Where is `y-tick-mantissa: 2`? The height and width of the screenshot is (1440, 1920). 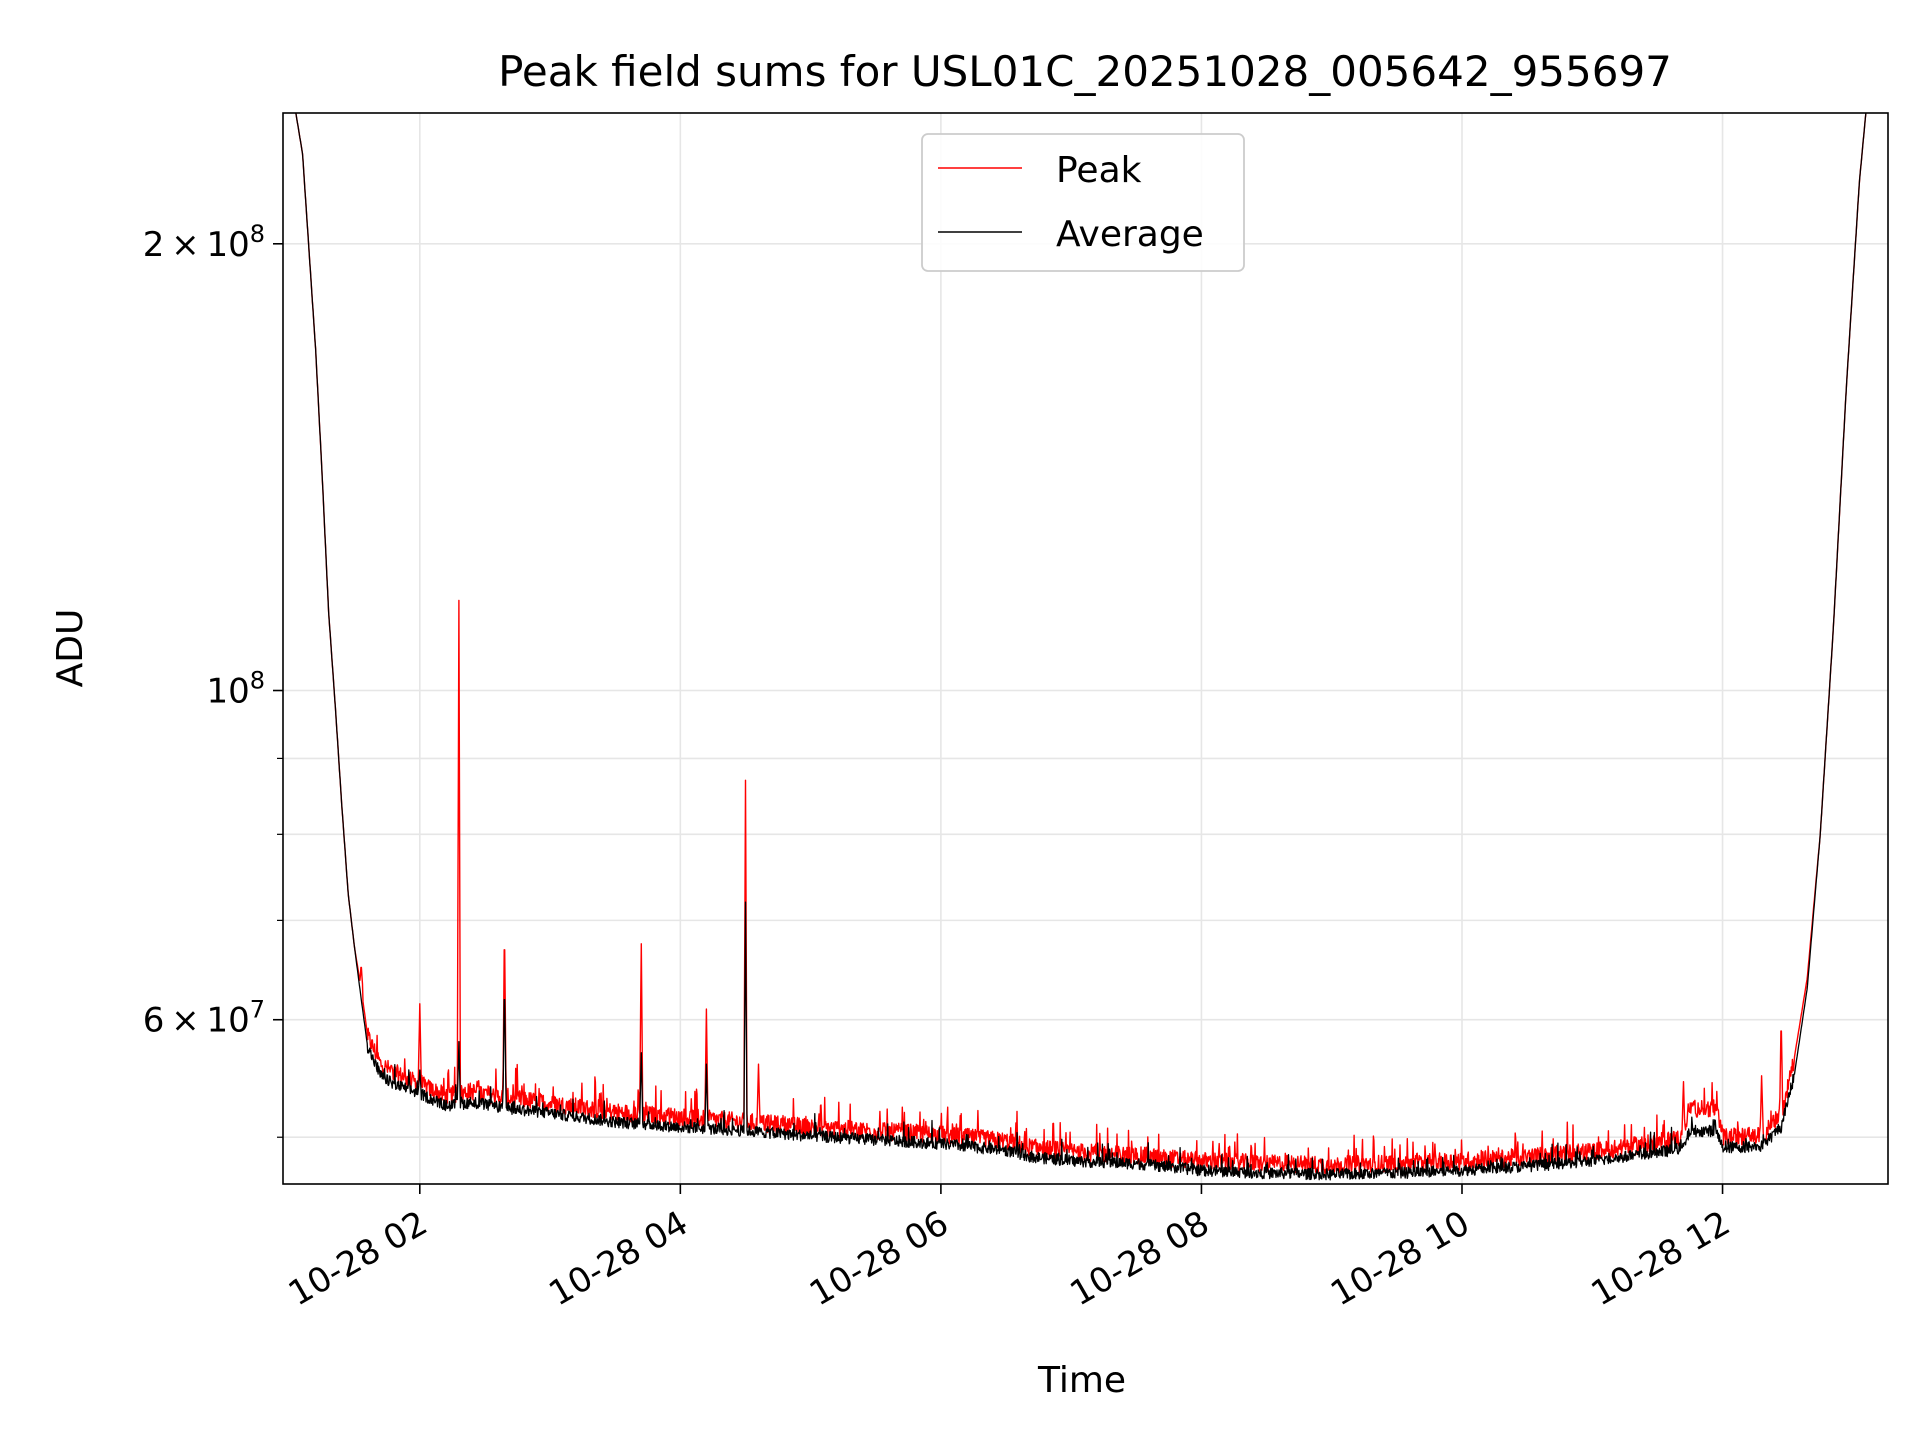
y-tick-mantissa: 2 is located at coordinates (154, 245).